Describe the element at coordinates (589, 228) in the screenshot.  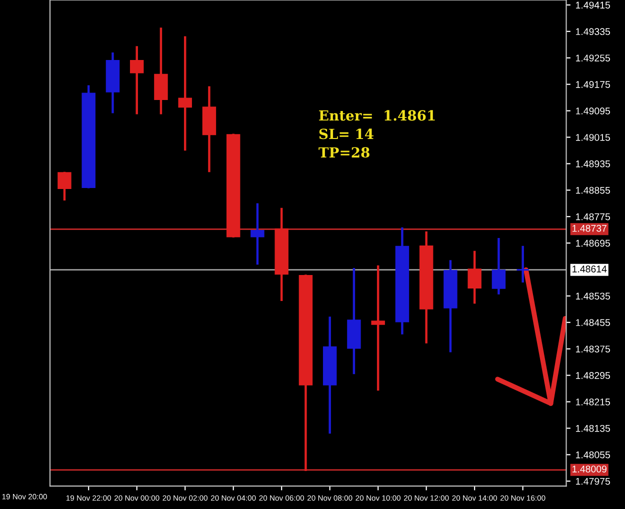
I see `ref-line-label: 1.48737` at that location.